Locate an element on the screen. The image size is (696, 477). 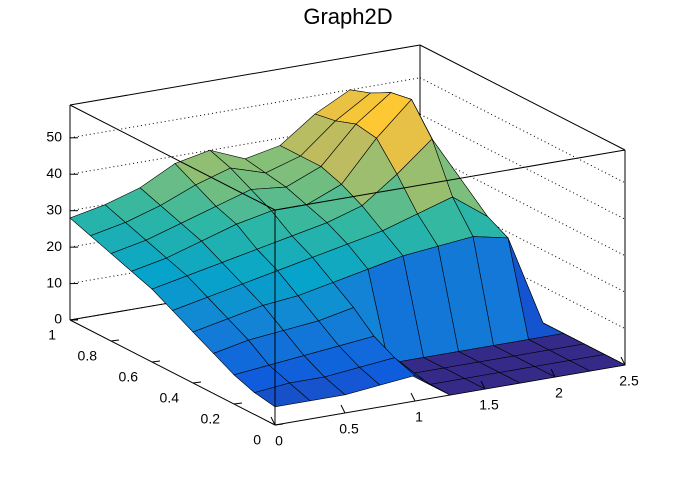
x-tick-label: 0 is located at coordinates (279, 441).